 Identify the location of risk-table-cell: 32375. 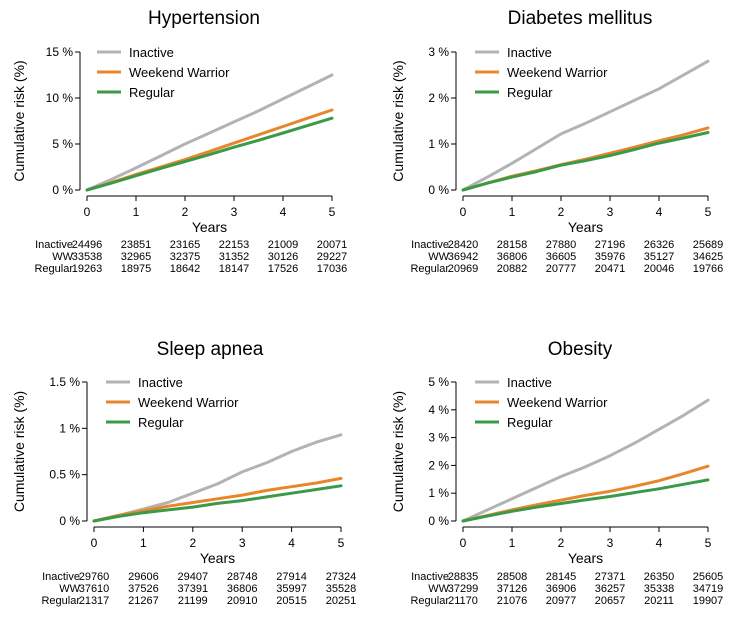
(185, 257).